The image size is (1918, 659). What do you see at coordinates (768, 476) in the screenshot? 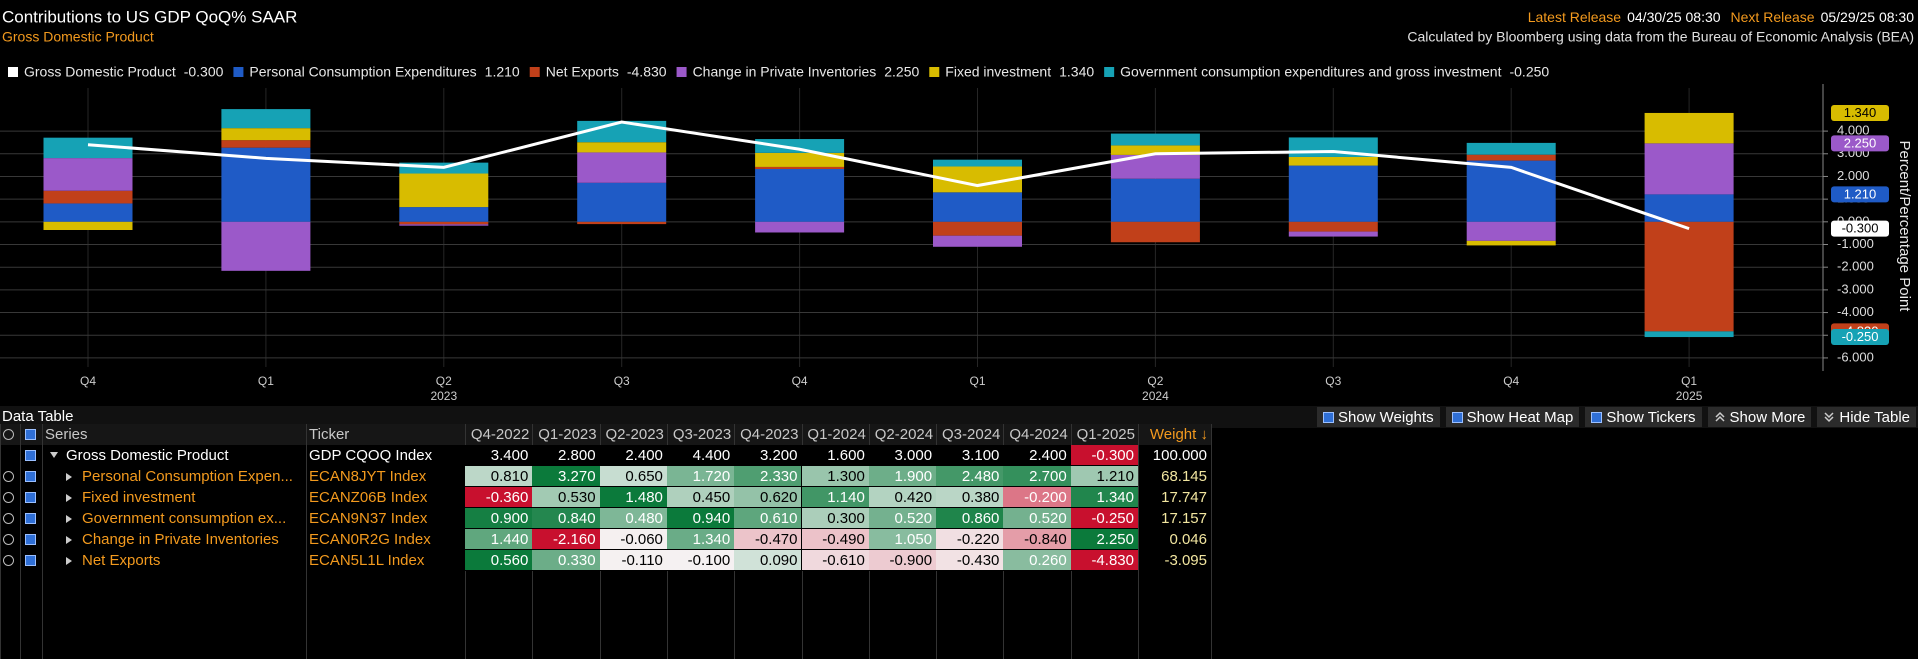
I see `value-cell: 2.330` at bounding box center [768, 476].